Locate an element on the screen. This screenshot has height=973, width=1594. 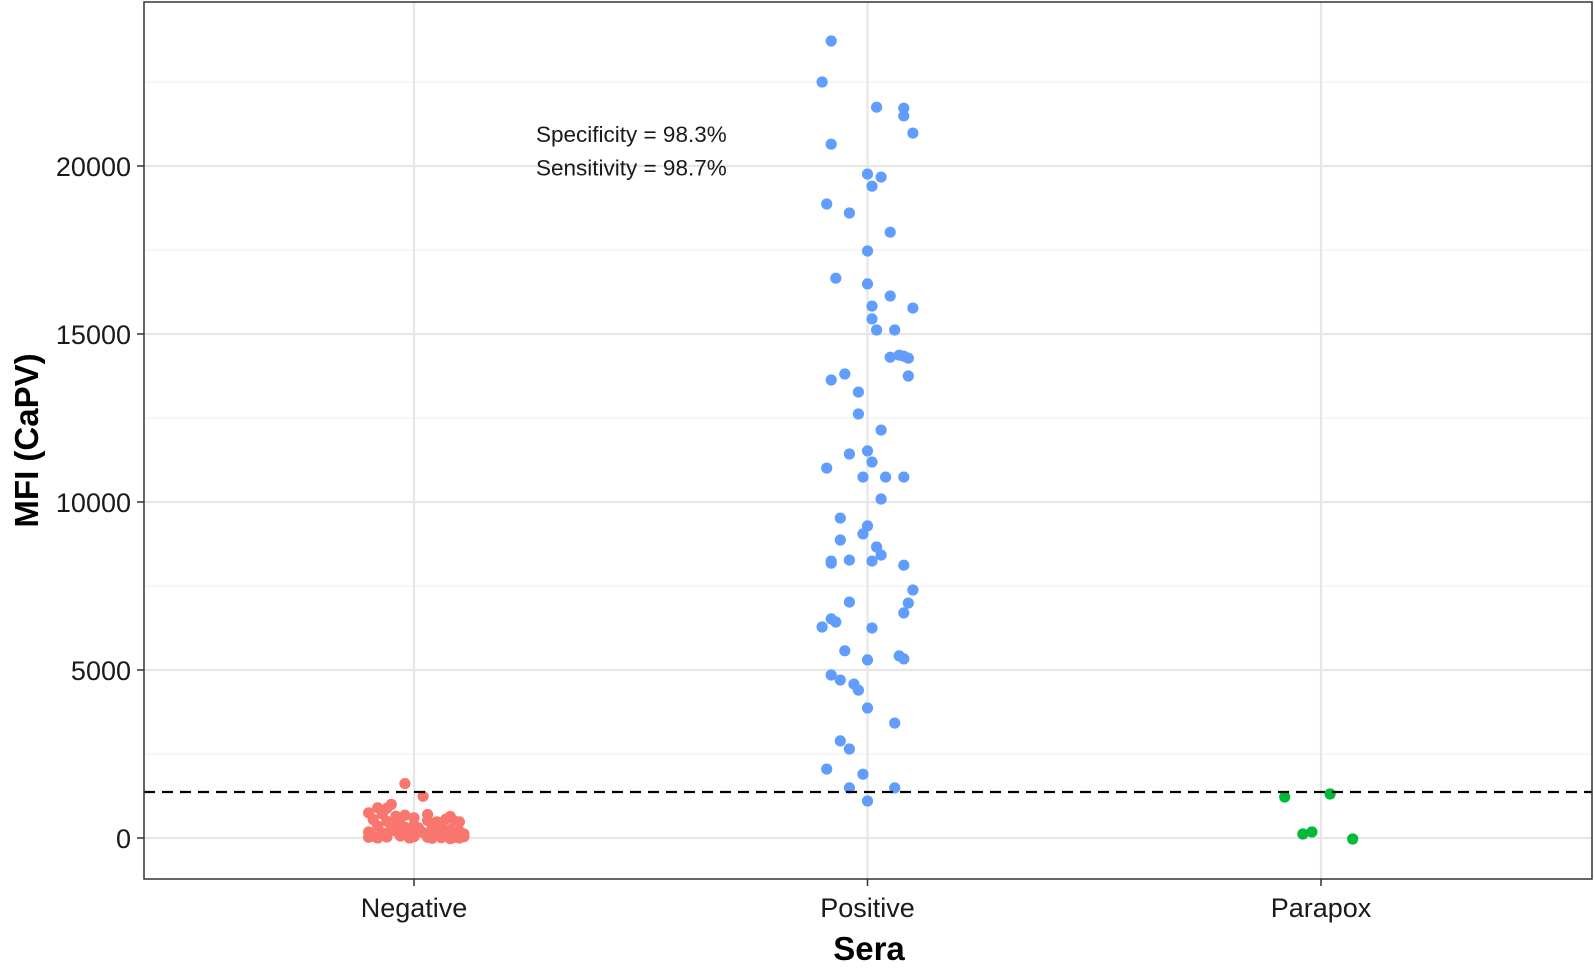
x-axis: Negative Positive Parapox is located at coordinates (866, 901).